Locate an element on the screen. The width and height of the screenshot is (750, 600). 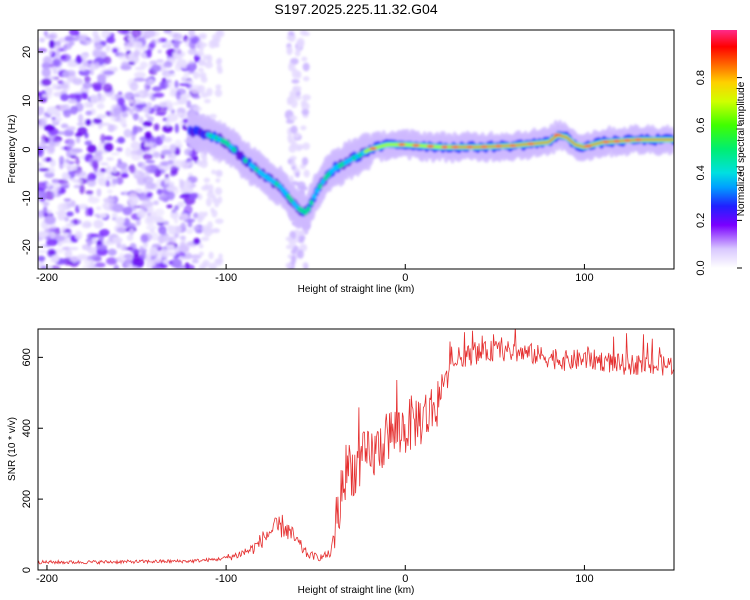
spectrogram-y-tick-label: 20 is located at coordinates (27, 52).